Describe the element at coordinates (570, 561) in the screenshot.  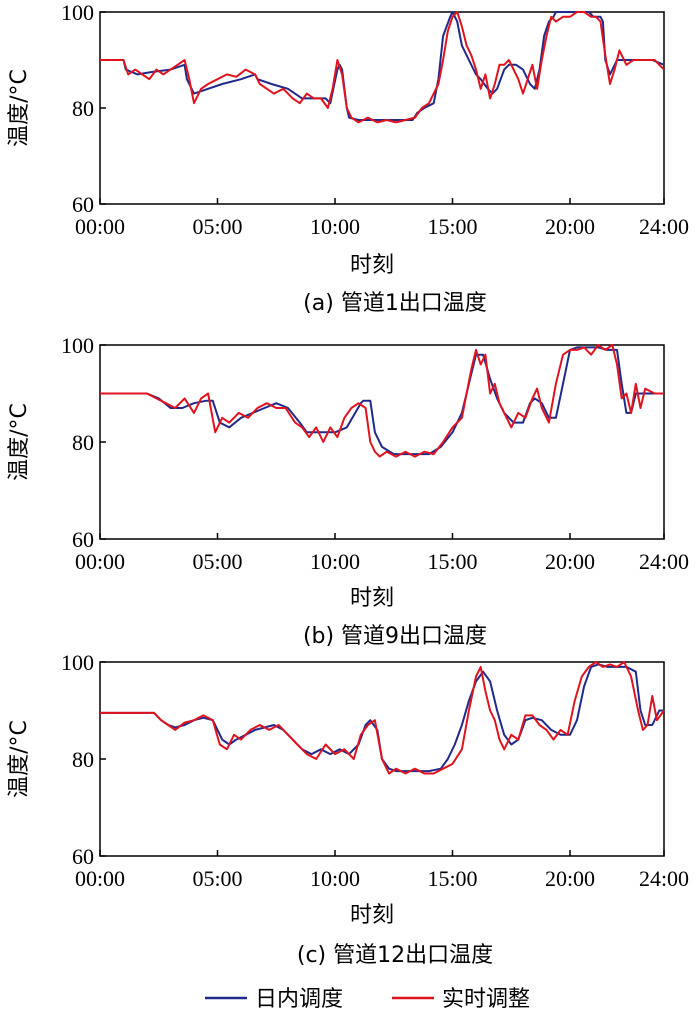
I see `panel-b-xtick-label: 20:00` at that location.